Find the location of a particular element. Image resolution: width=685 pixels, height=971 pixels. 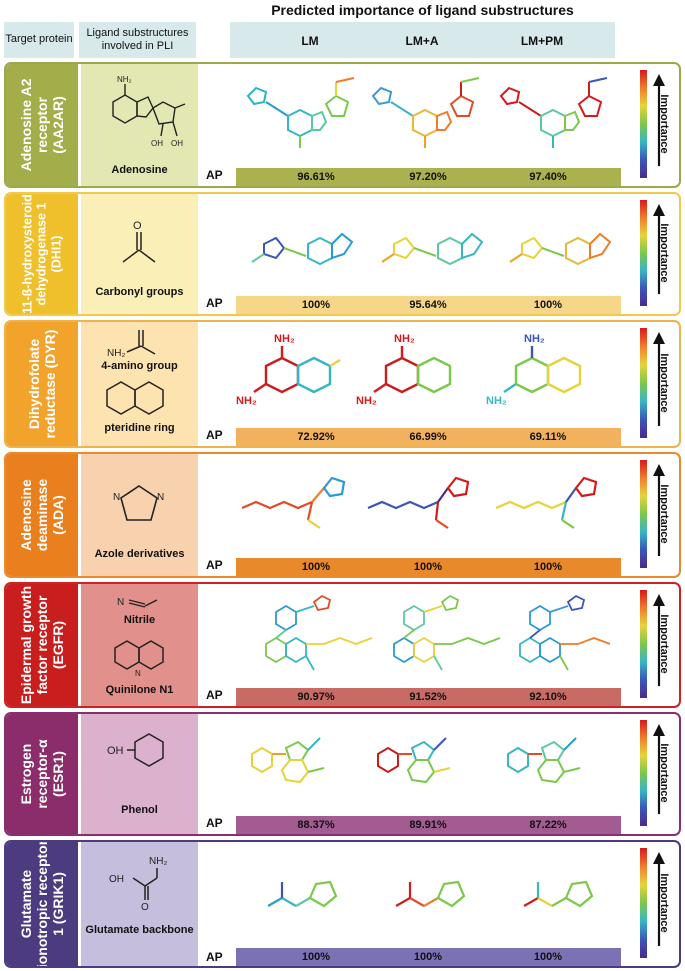

protein-name-line: Glutamate is located at coordinates (25, 904).